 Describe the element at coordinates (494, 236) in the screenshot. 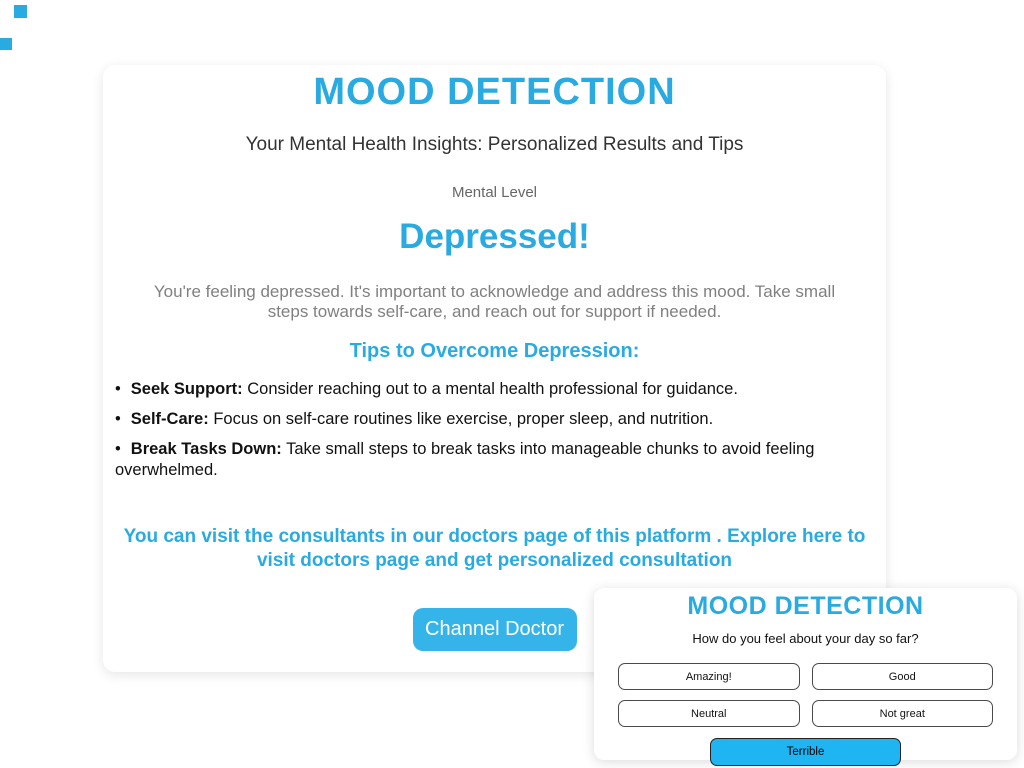

I see `detected-mood: Depressed!` at that location.